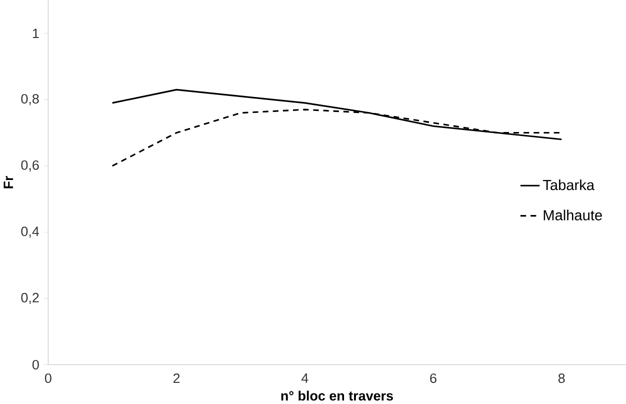 The width and height of the screenshot is (626, 404). Describe the element at coordinates (30, 166) in the screenshot. I see `y-tick-label: 0,6` at that location.